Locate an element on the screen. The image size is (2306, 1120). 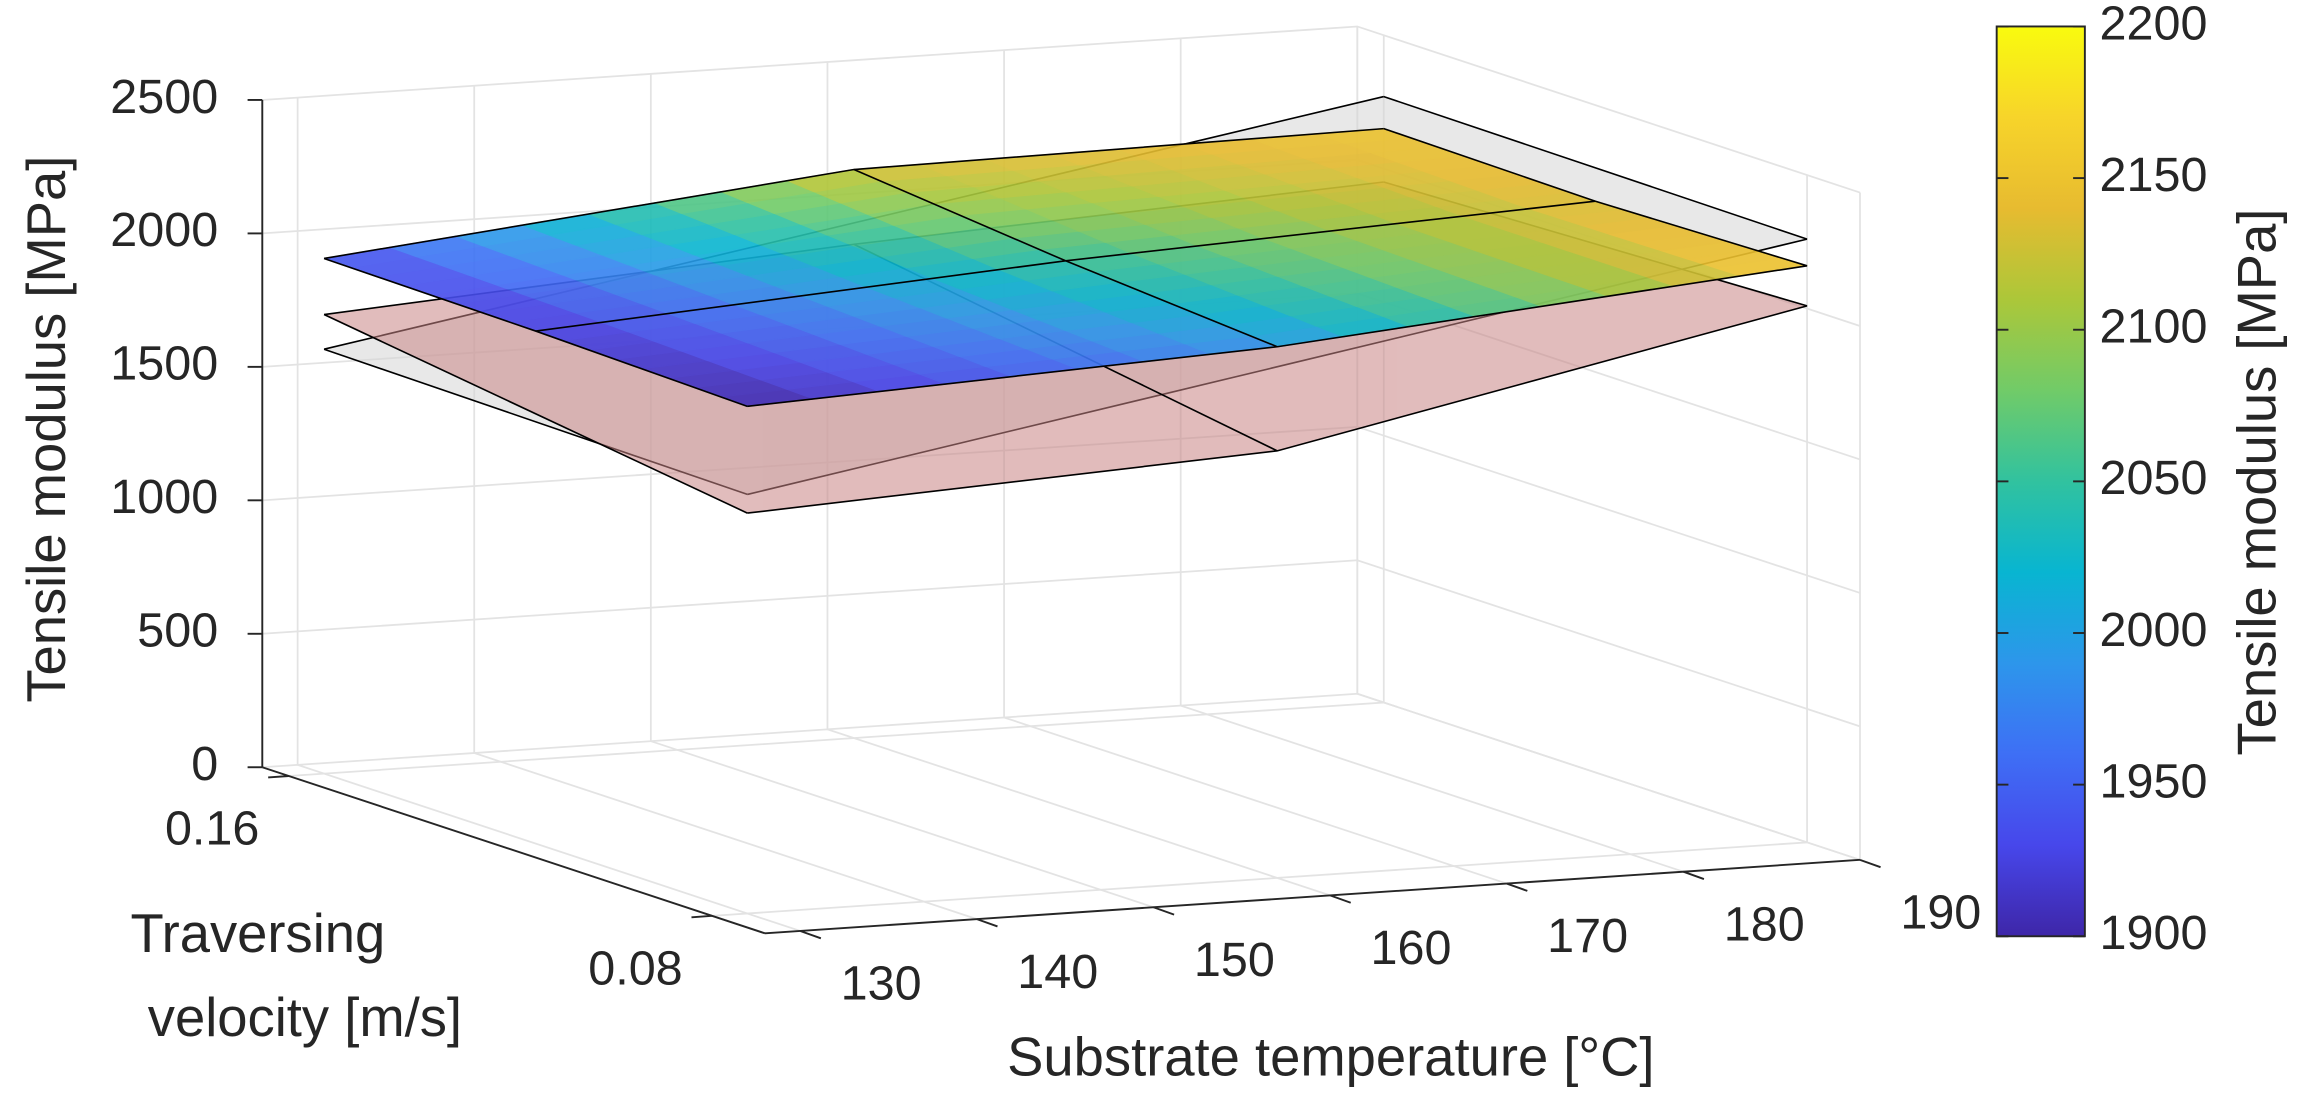
z-tick-label: 1500 is located at coordinates (164, 364).